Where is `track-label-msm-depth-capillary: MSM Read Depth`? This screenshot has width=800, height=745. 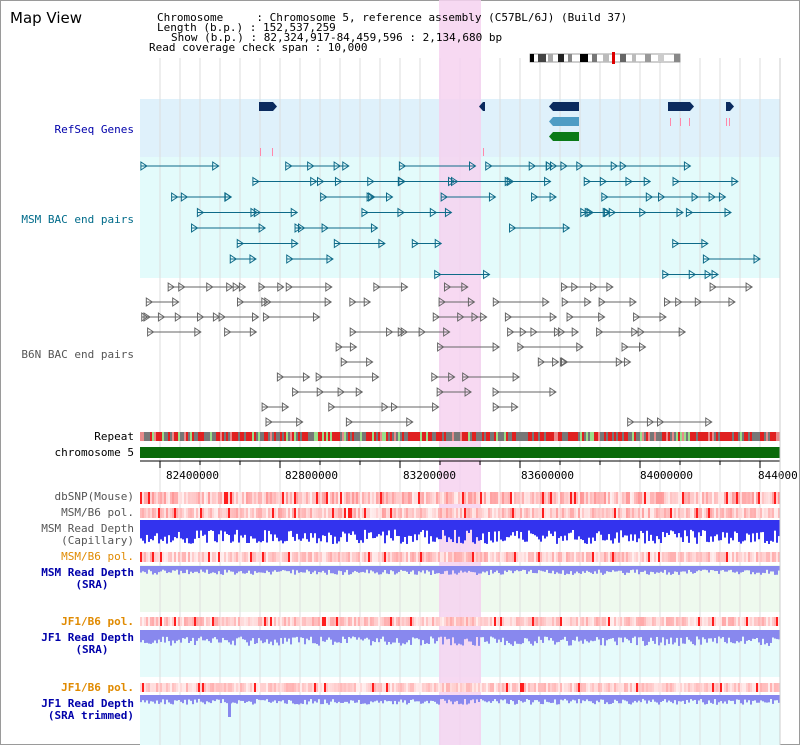 track-label-msm-depth-capillary: MSM Read Depth is located at coordinates (87, 528).